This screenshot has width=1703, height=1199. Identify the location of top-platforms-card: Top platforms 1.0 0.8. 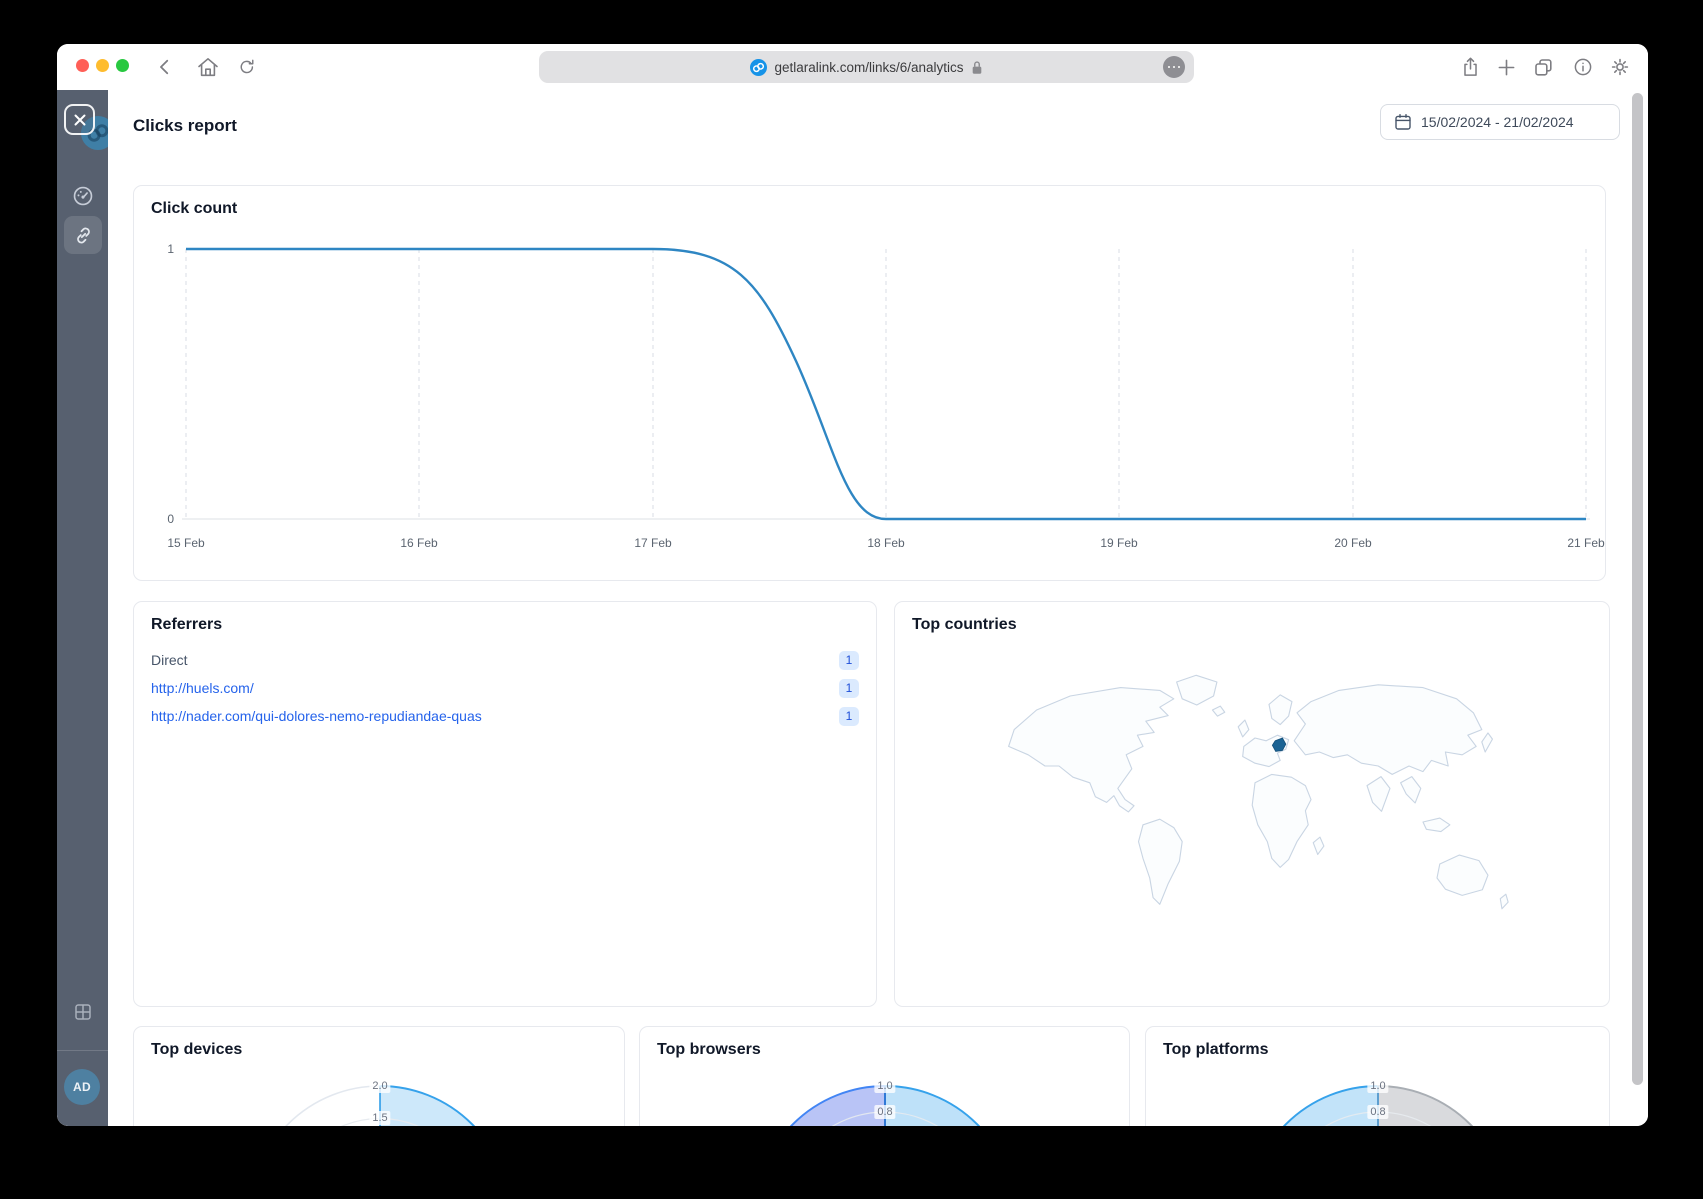
(1377, 1076).